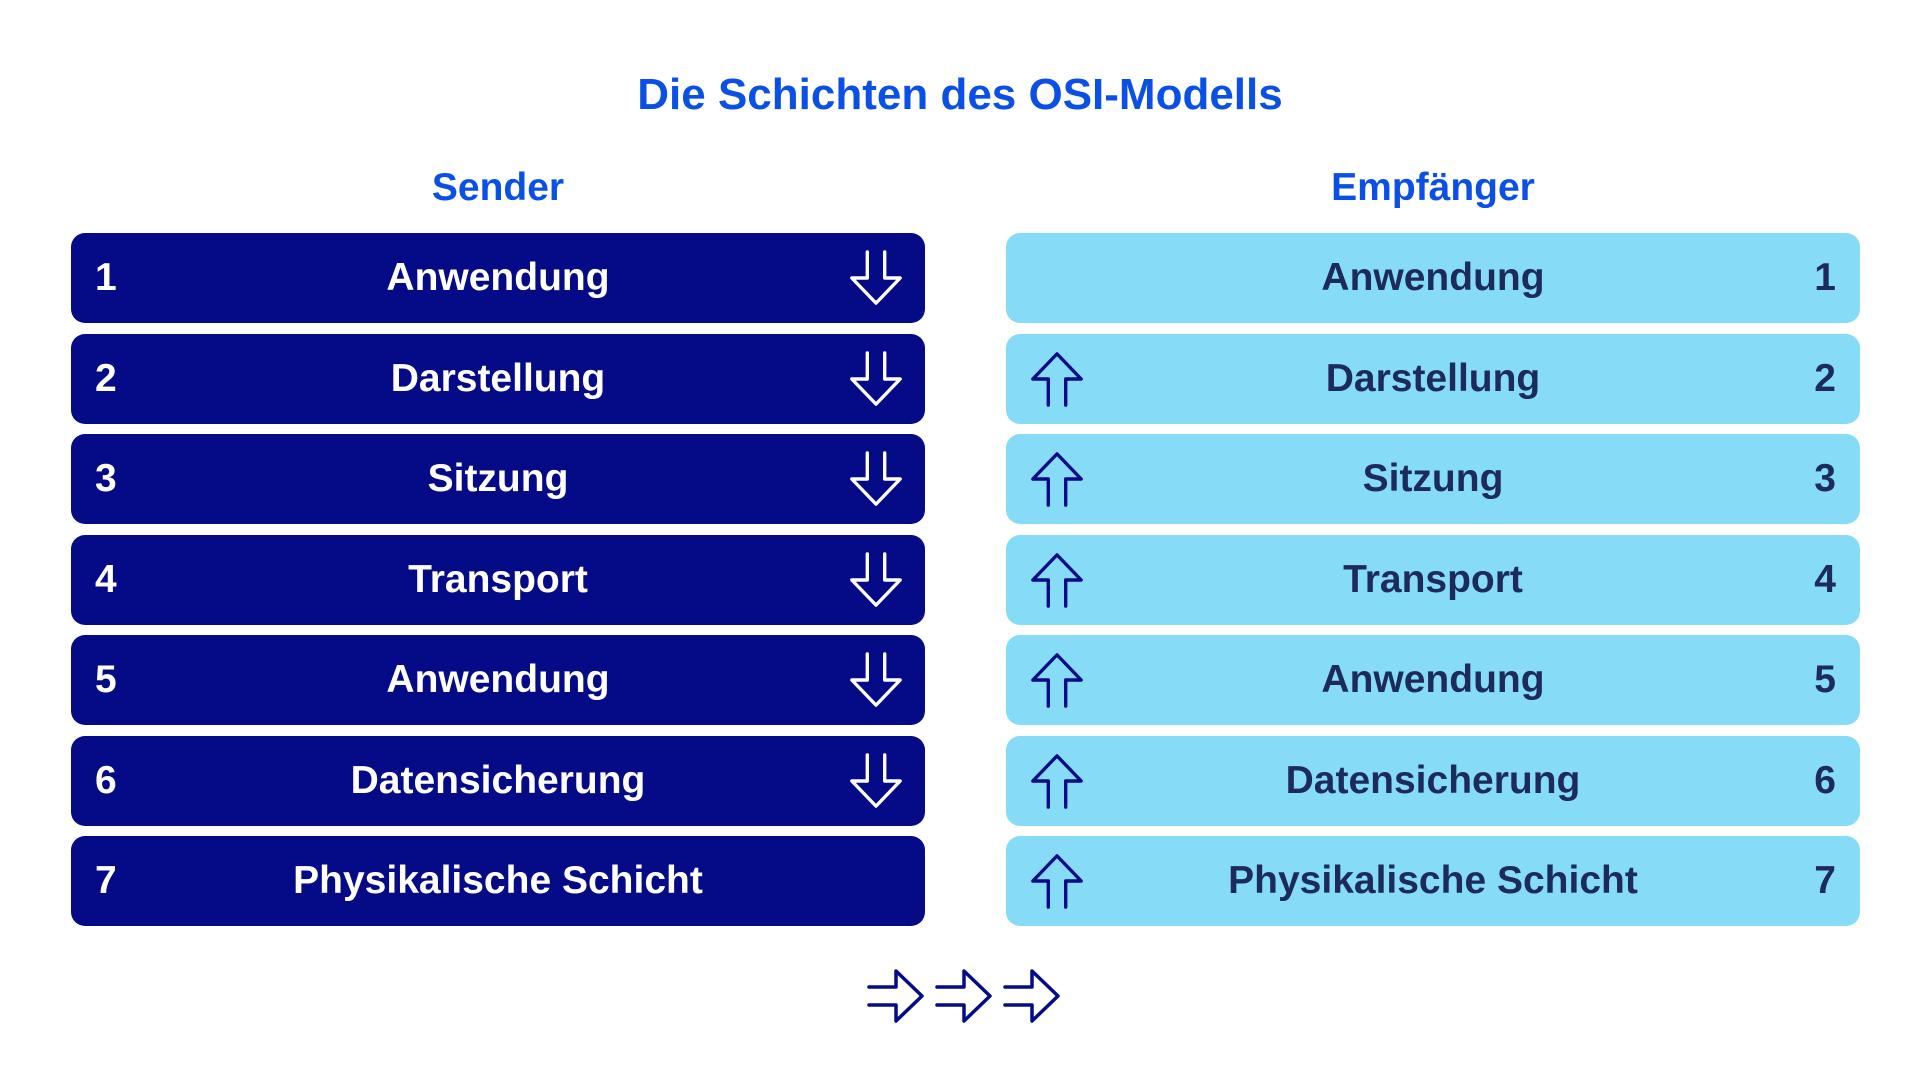  I want to click on sender-layer-6: 6 Datensicherung, so click(498, 780).